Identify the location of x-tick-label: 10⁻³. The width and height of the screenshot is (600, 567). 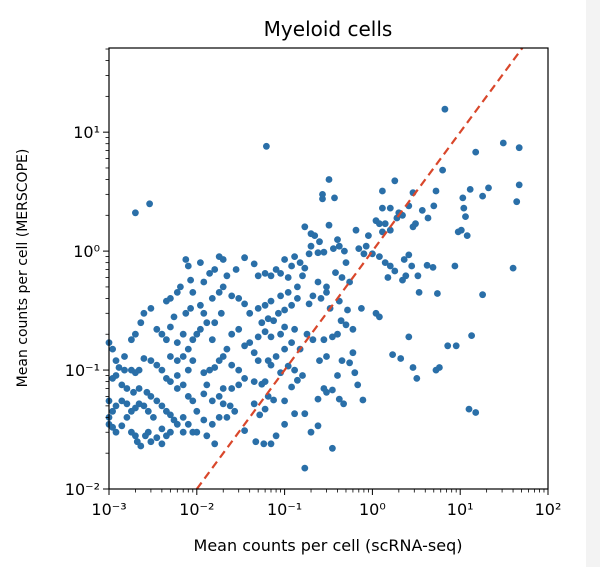
(108, 509).